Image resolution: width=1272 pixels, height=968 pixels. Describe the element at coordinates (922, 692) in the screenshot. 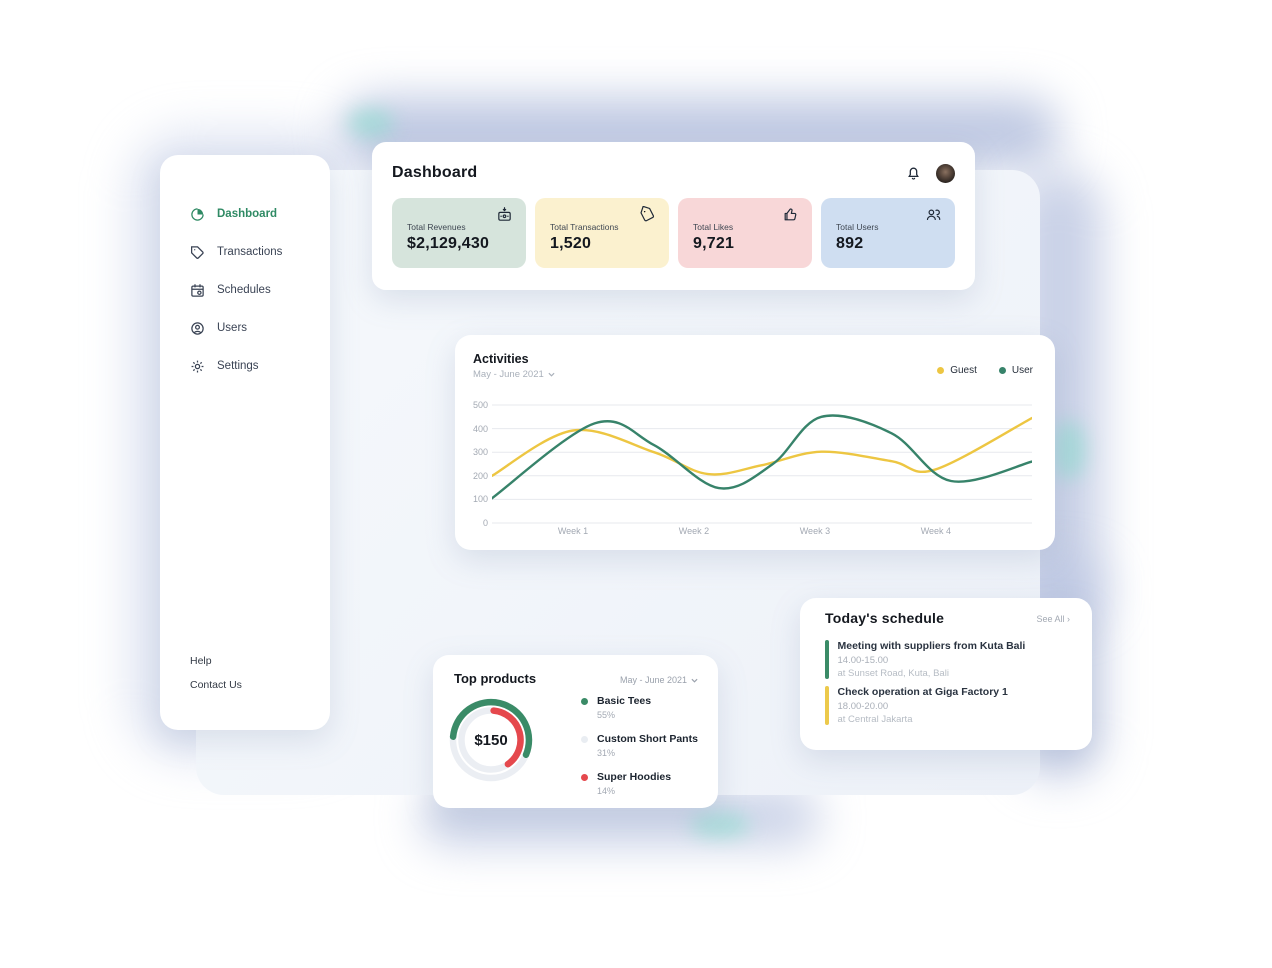

I see `schedule-item-title: Check operation at Giga Factory 1` at that location.